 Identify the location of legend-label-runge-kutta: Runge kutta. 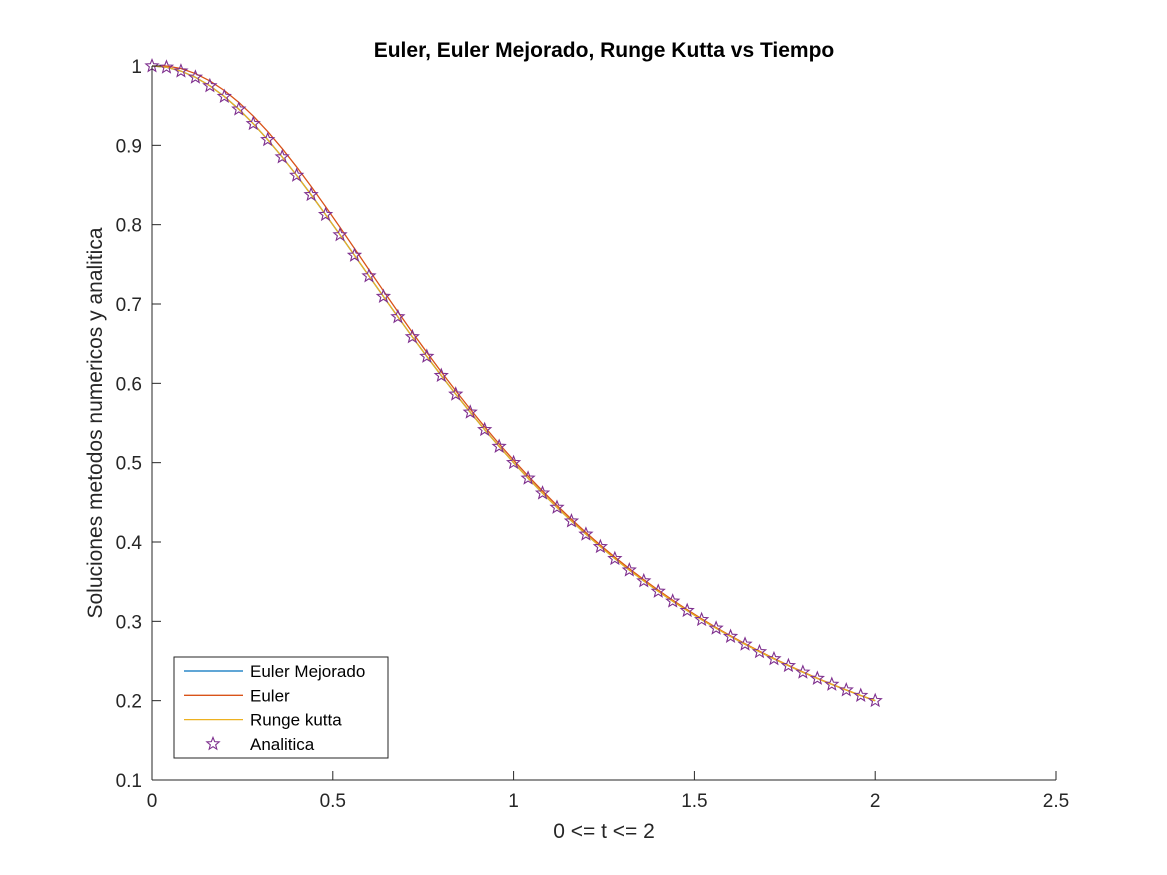
(296, 720).